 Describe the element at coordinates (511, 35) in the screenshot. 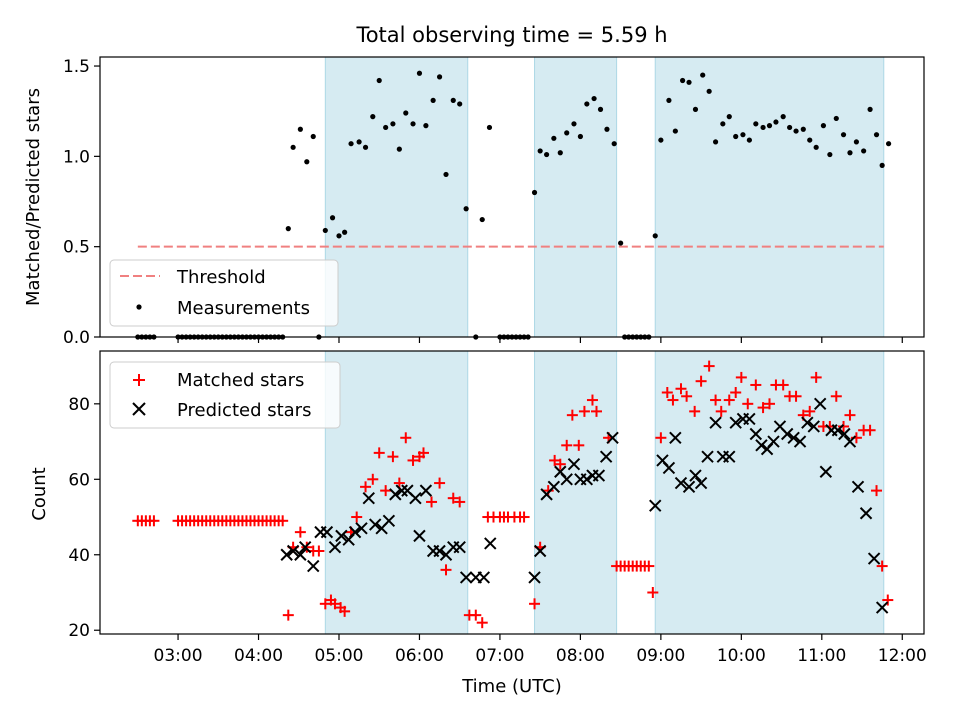

I see `chart-title: Total observing time = 5.59 h` at that location.